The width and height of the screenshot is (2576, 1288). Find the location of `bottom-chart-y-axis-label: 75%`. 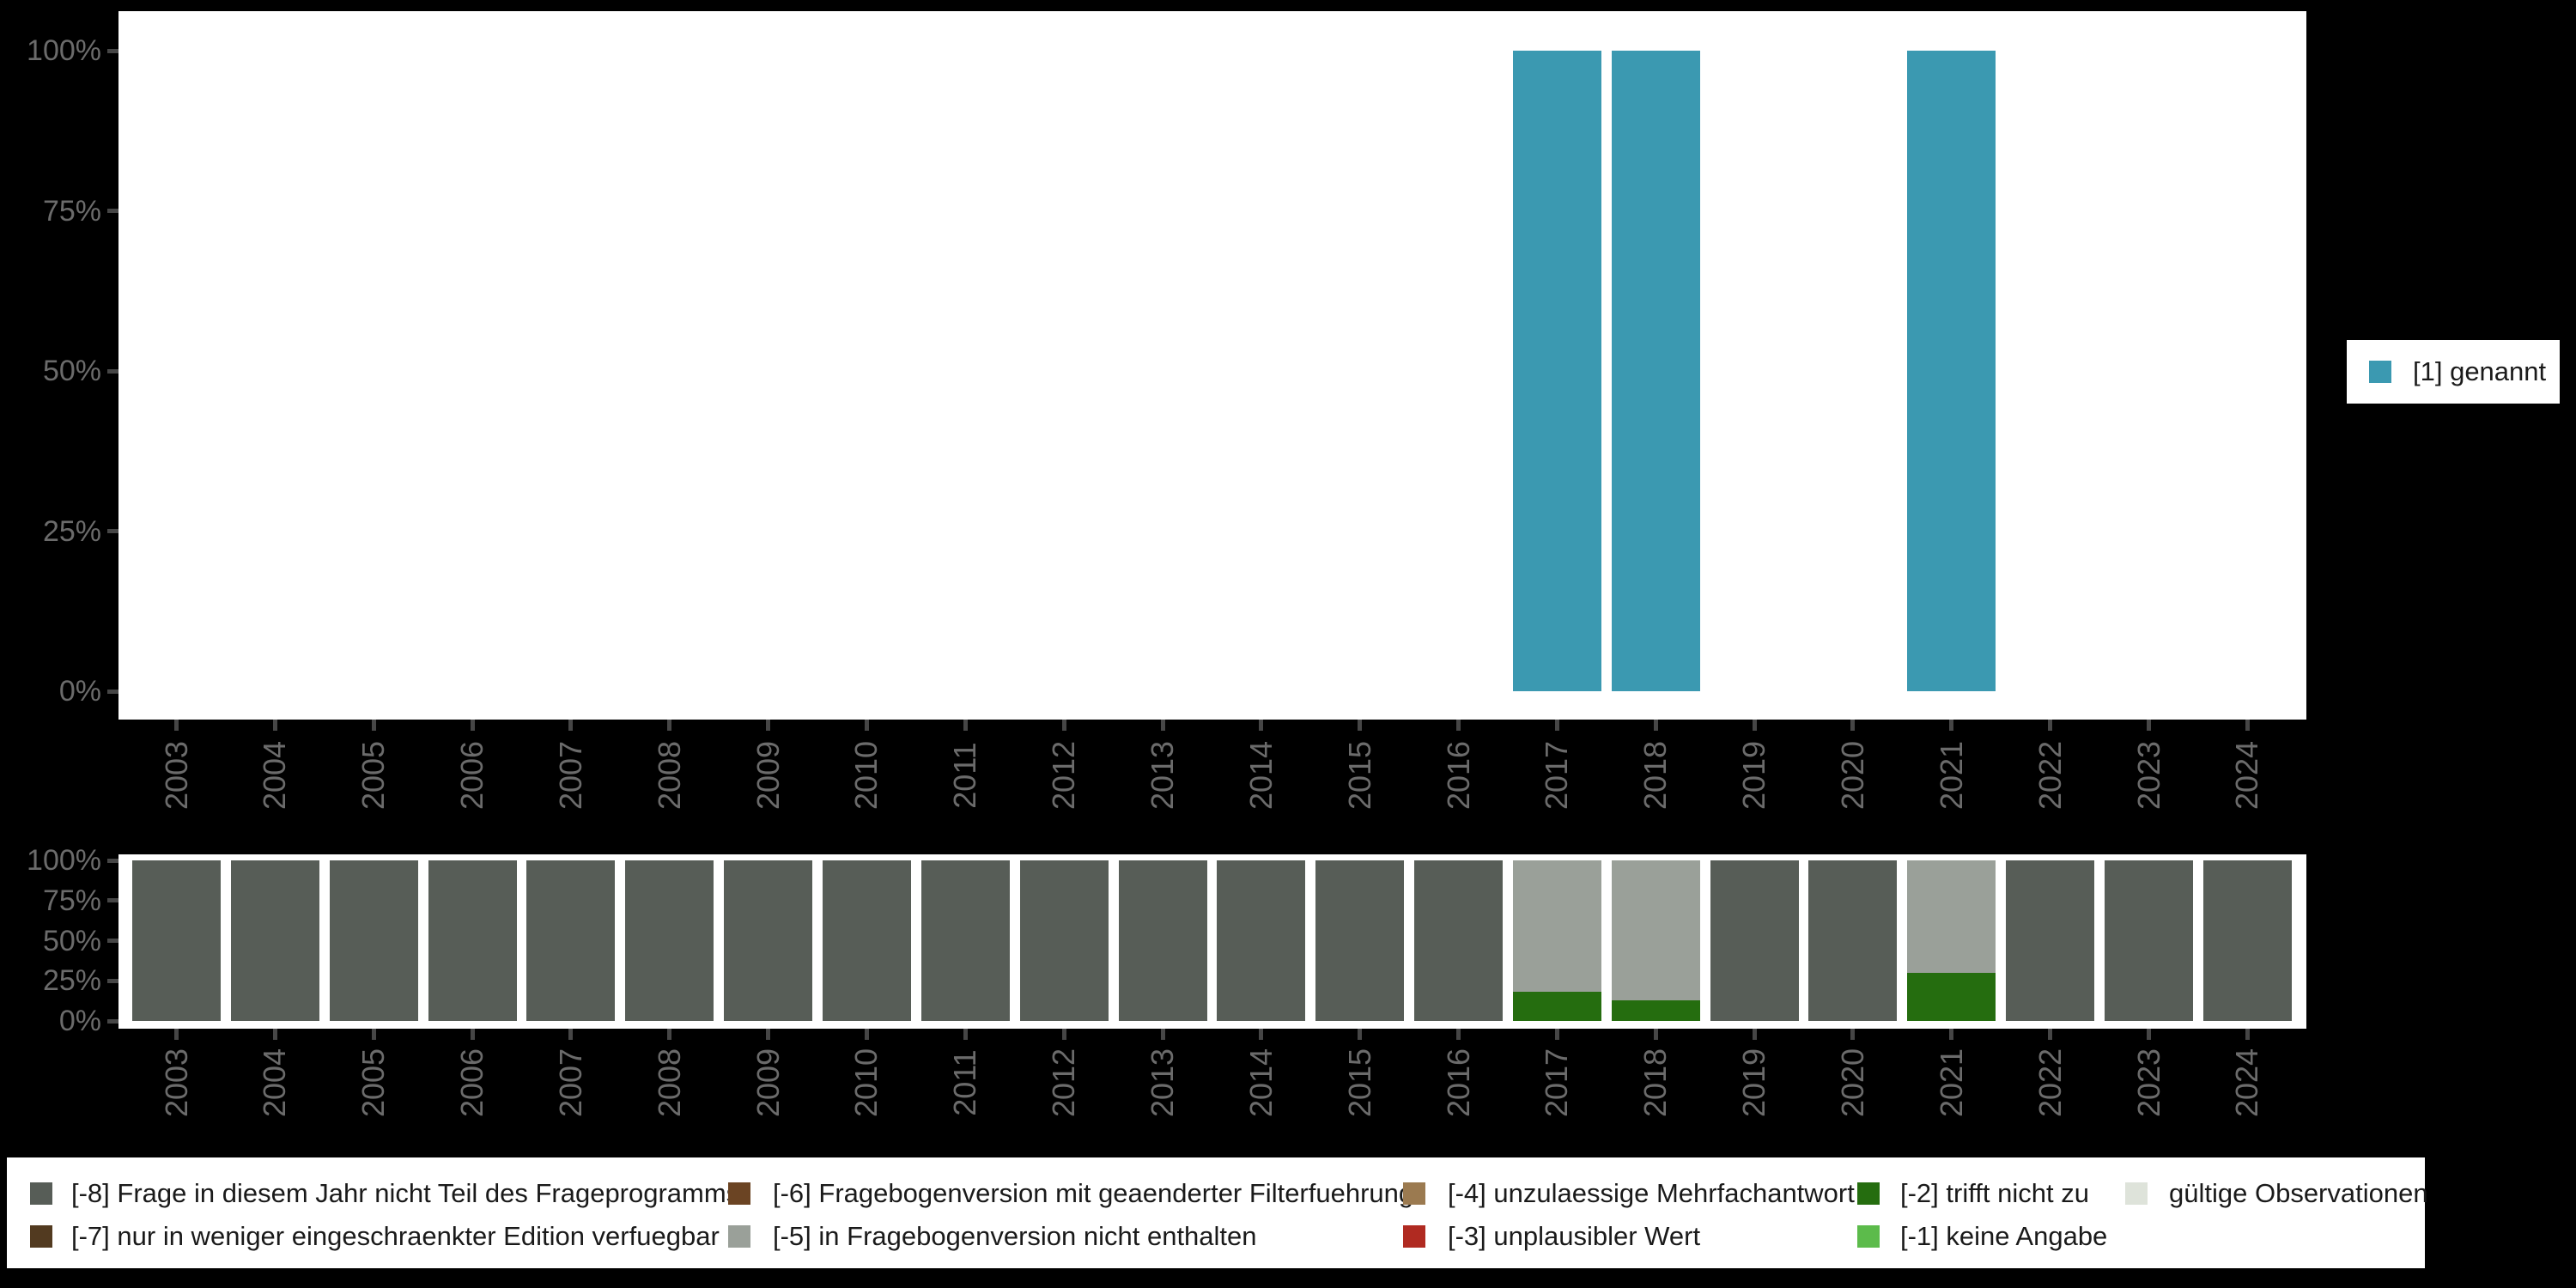

bottom-chart-y-axis-label: 75% is located at coordinates (71, 900).